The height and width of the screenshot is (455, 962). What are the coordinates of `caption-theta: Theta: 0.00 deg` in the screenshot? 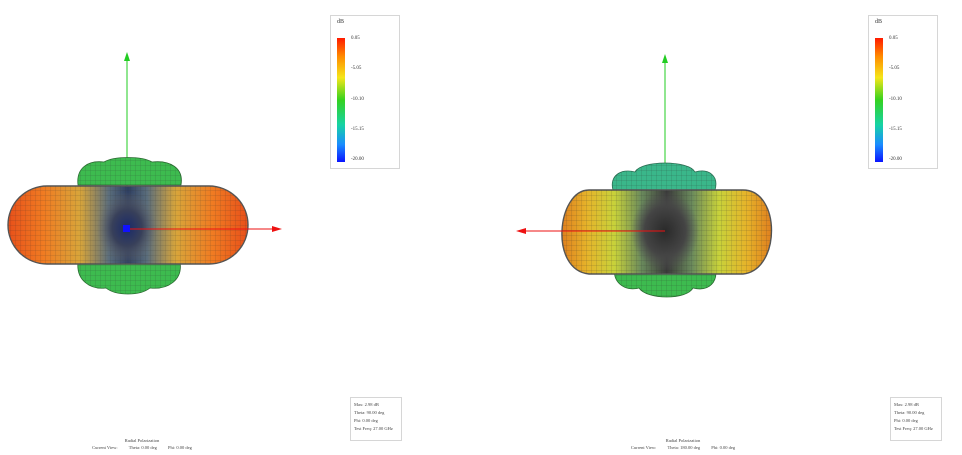 It's located at (142, 447).